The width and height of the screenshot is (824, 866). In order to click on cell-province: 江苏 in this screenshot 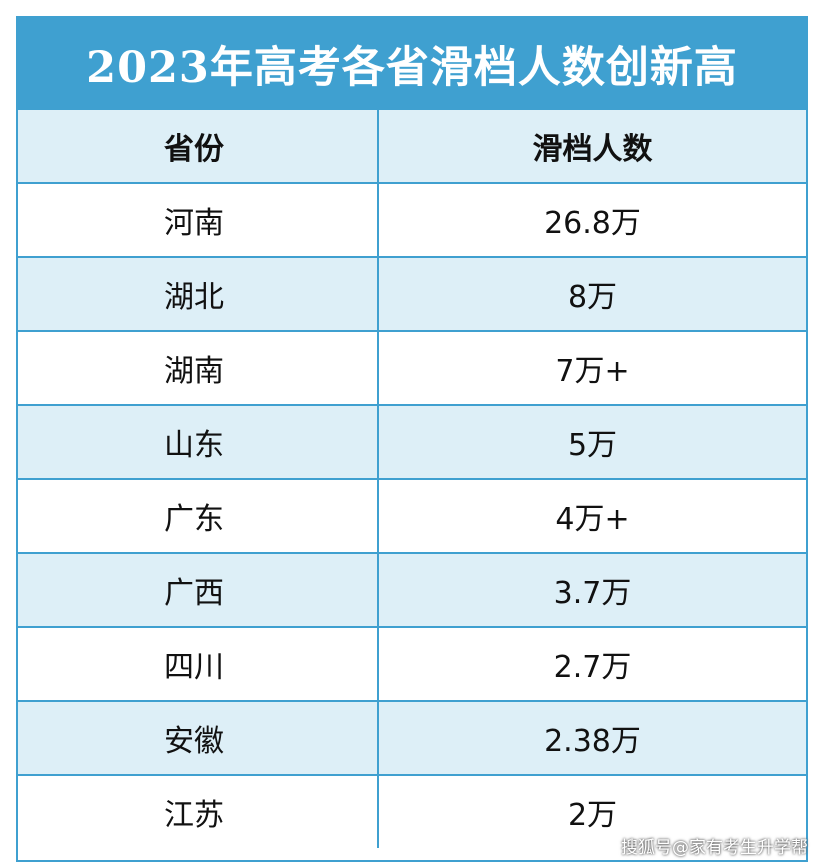, I will do `click(198, 811)`.